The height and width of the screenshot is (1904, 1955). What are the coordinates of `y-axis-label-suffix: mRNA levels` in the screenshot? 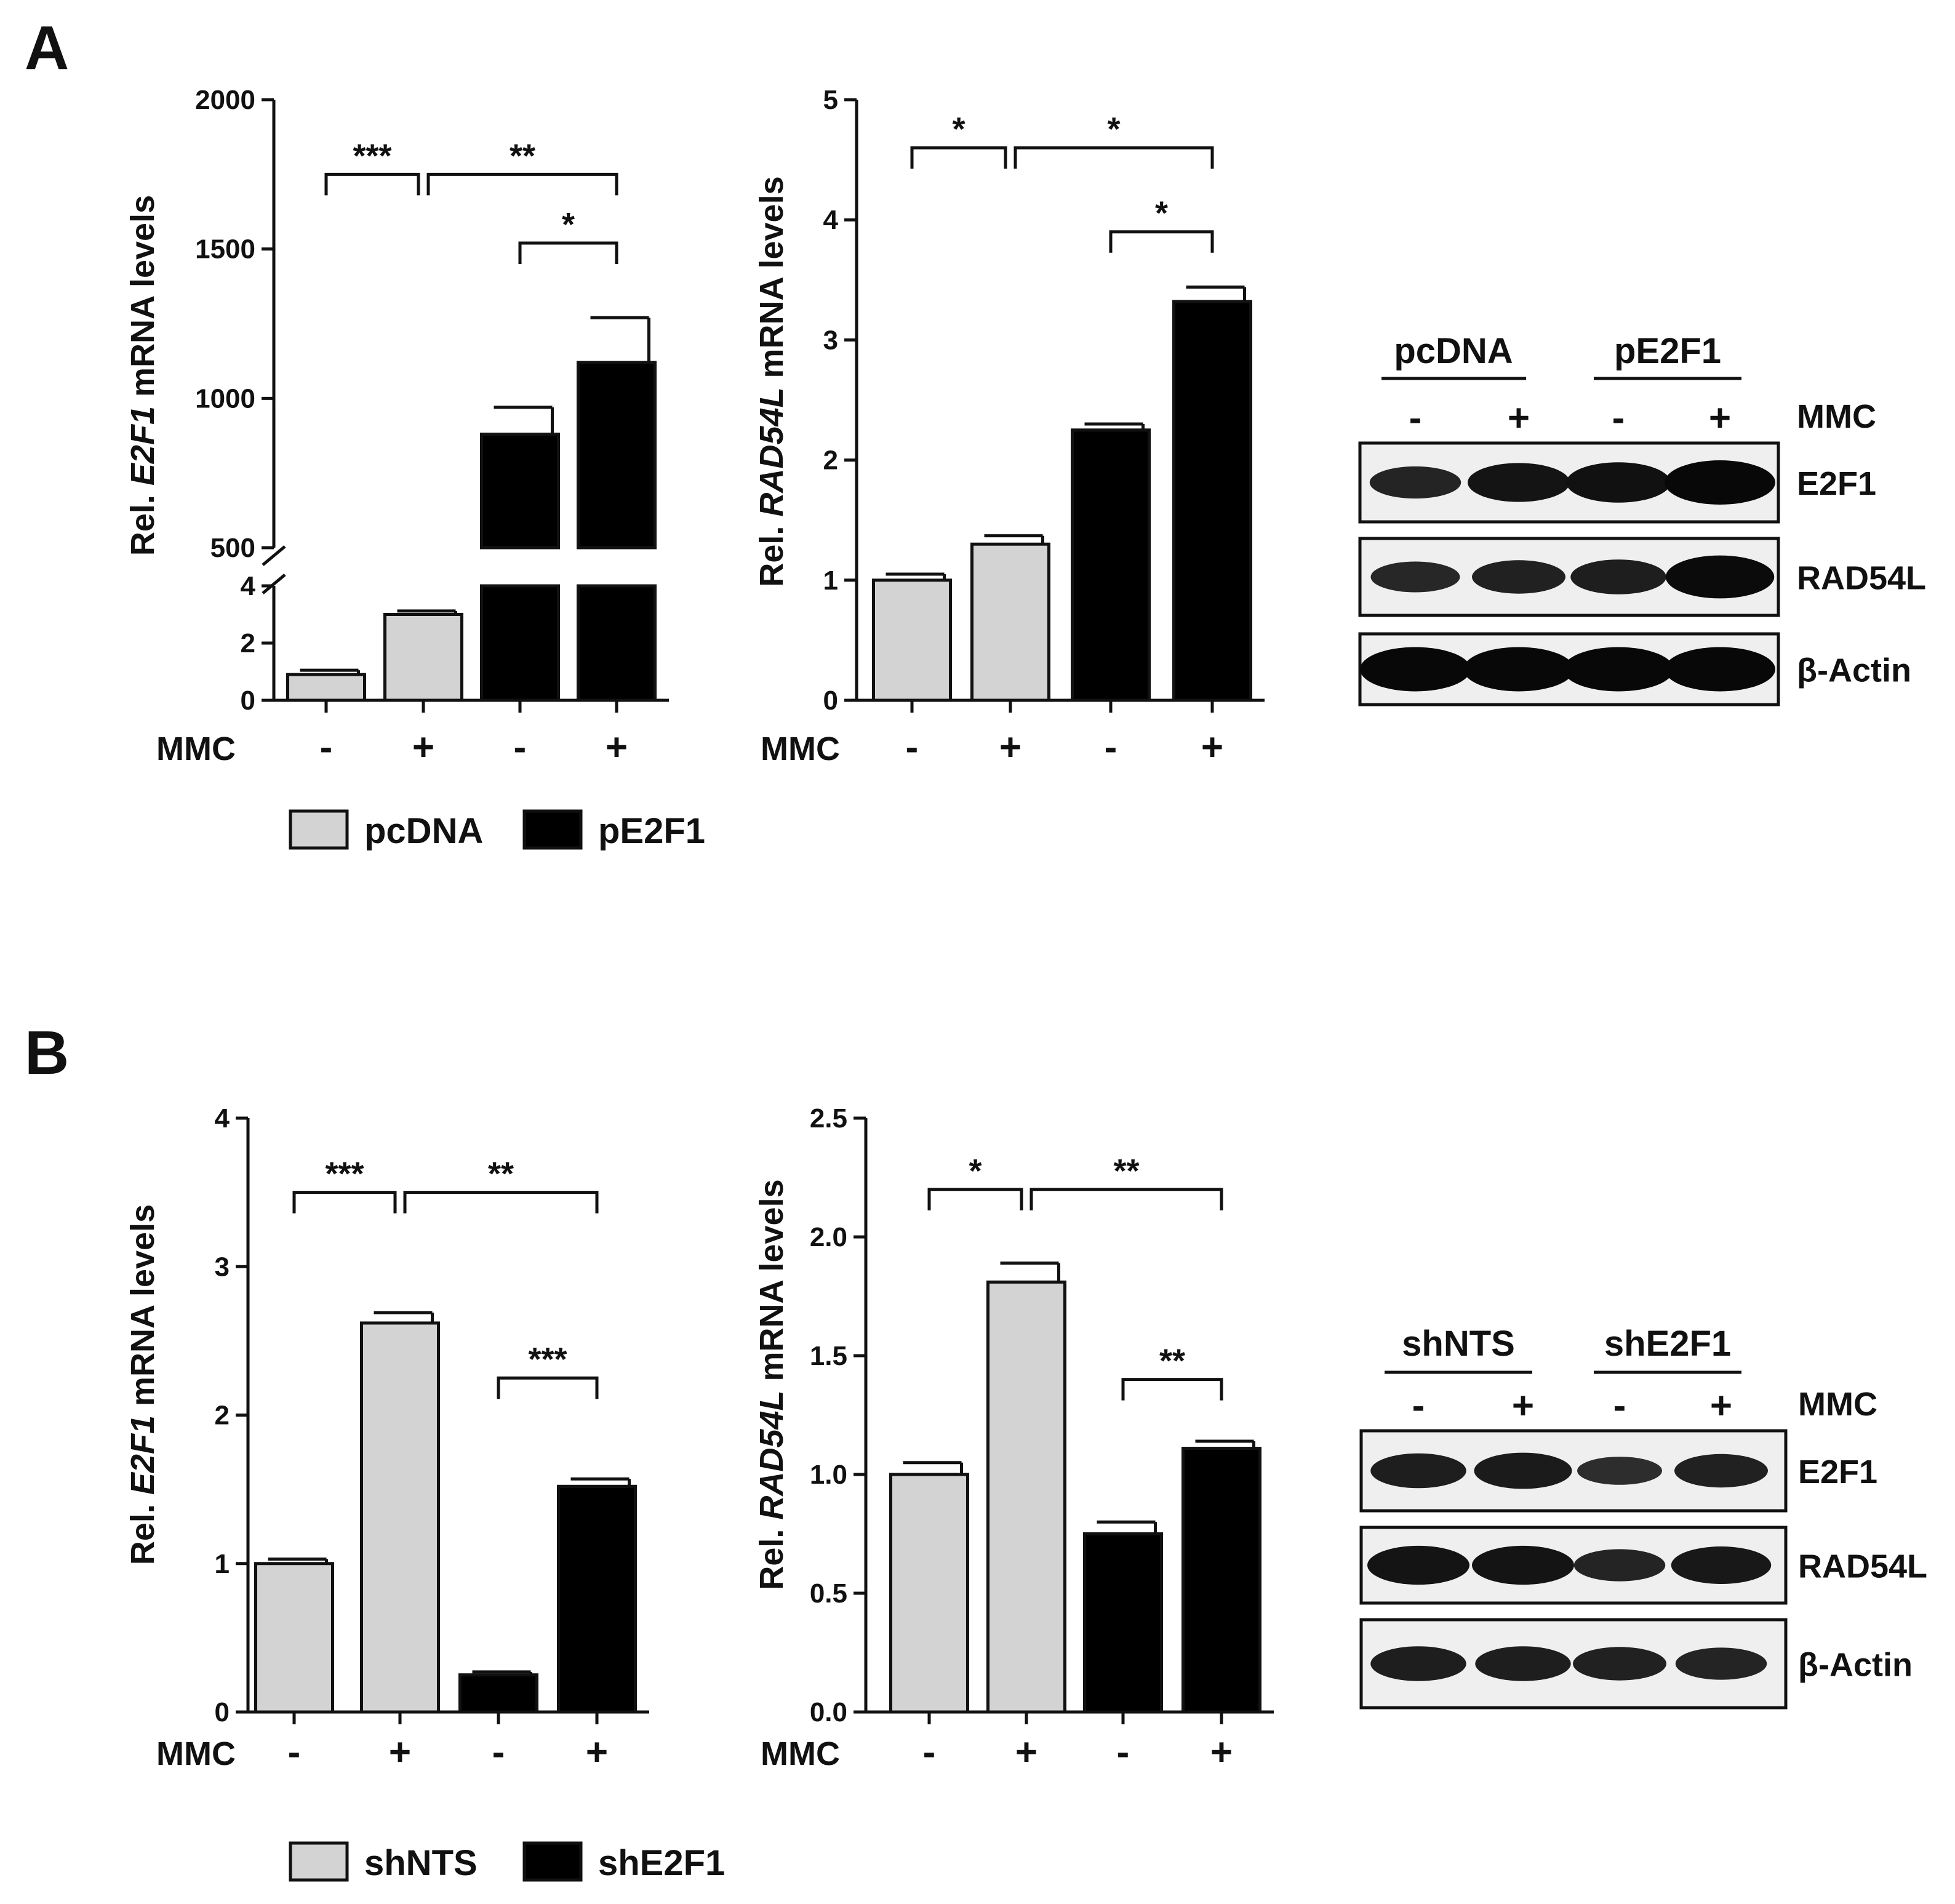 It's located at (142, 300).